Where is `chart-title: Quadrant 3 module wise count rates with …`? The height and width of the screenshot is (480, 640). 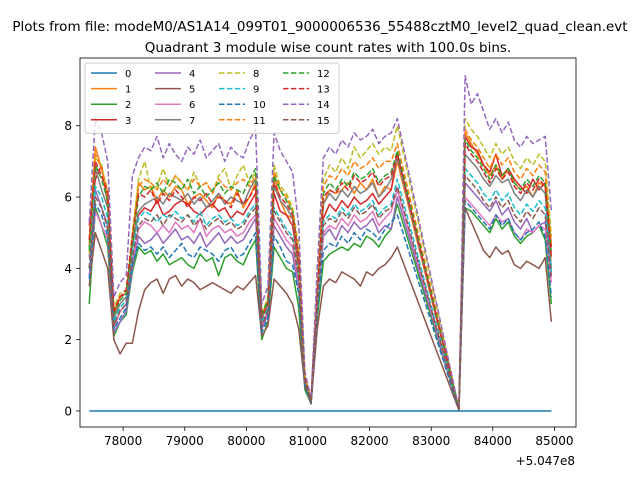
chart-title: Quadrant 3 module wise count rates with … is located at coordinates (328, 48).